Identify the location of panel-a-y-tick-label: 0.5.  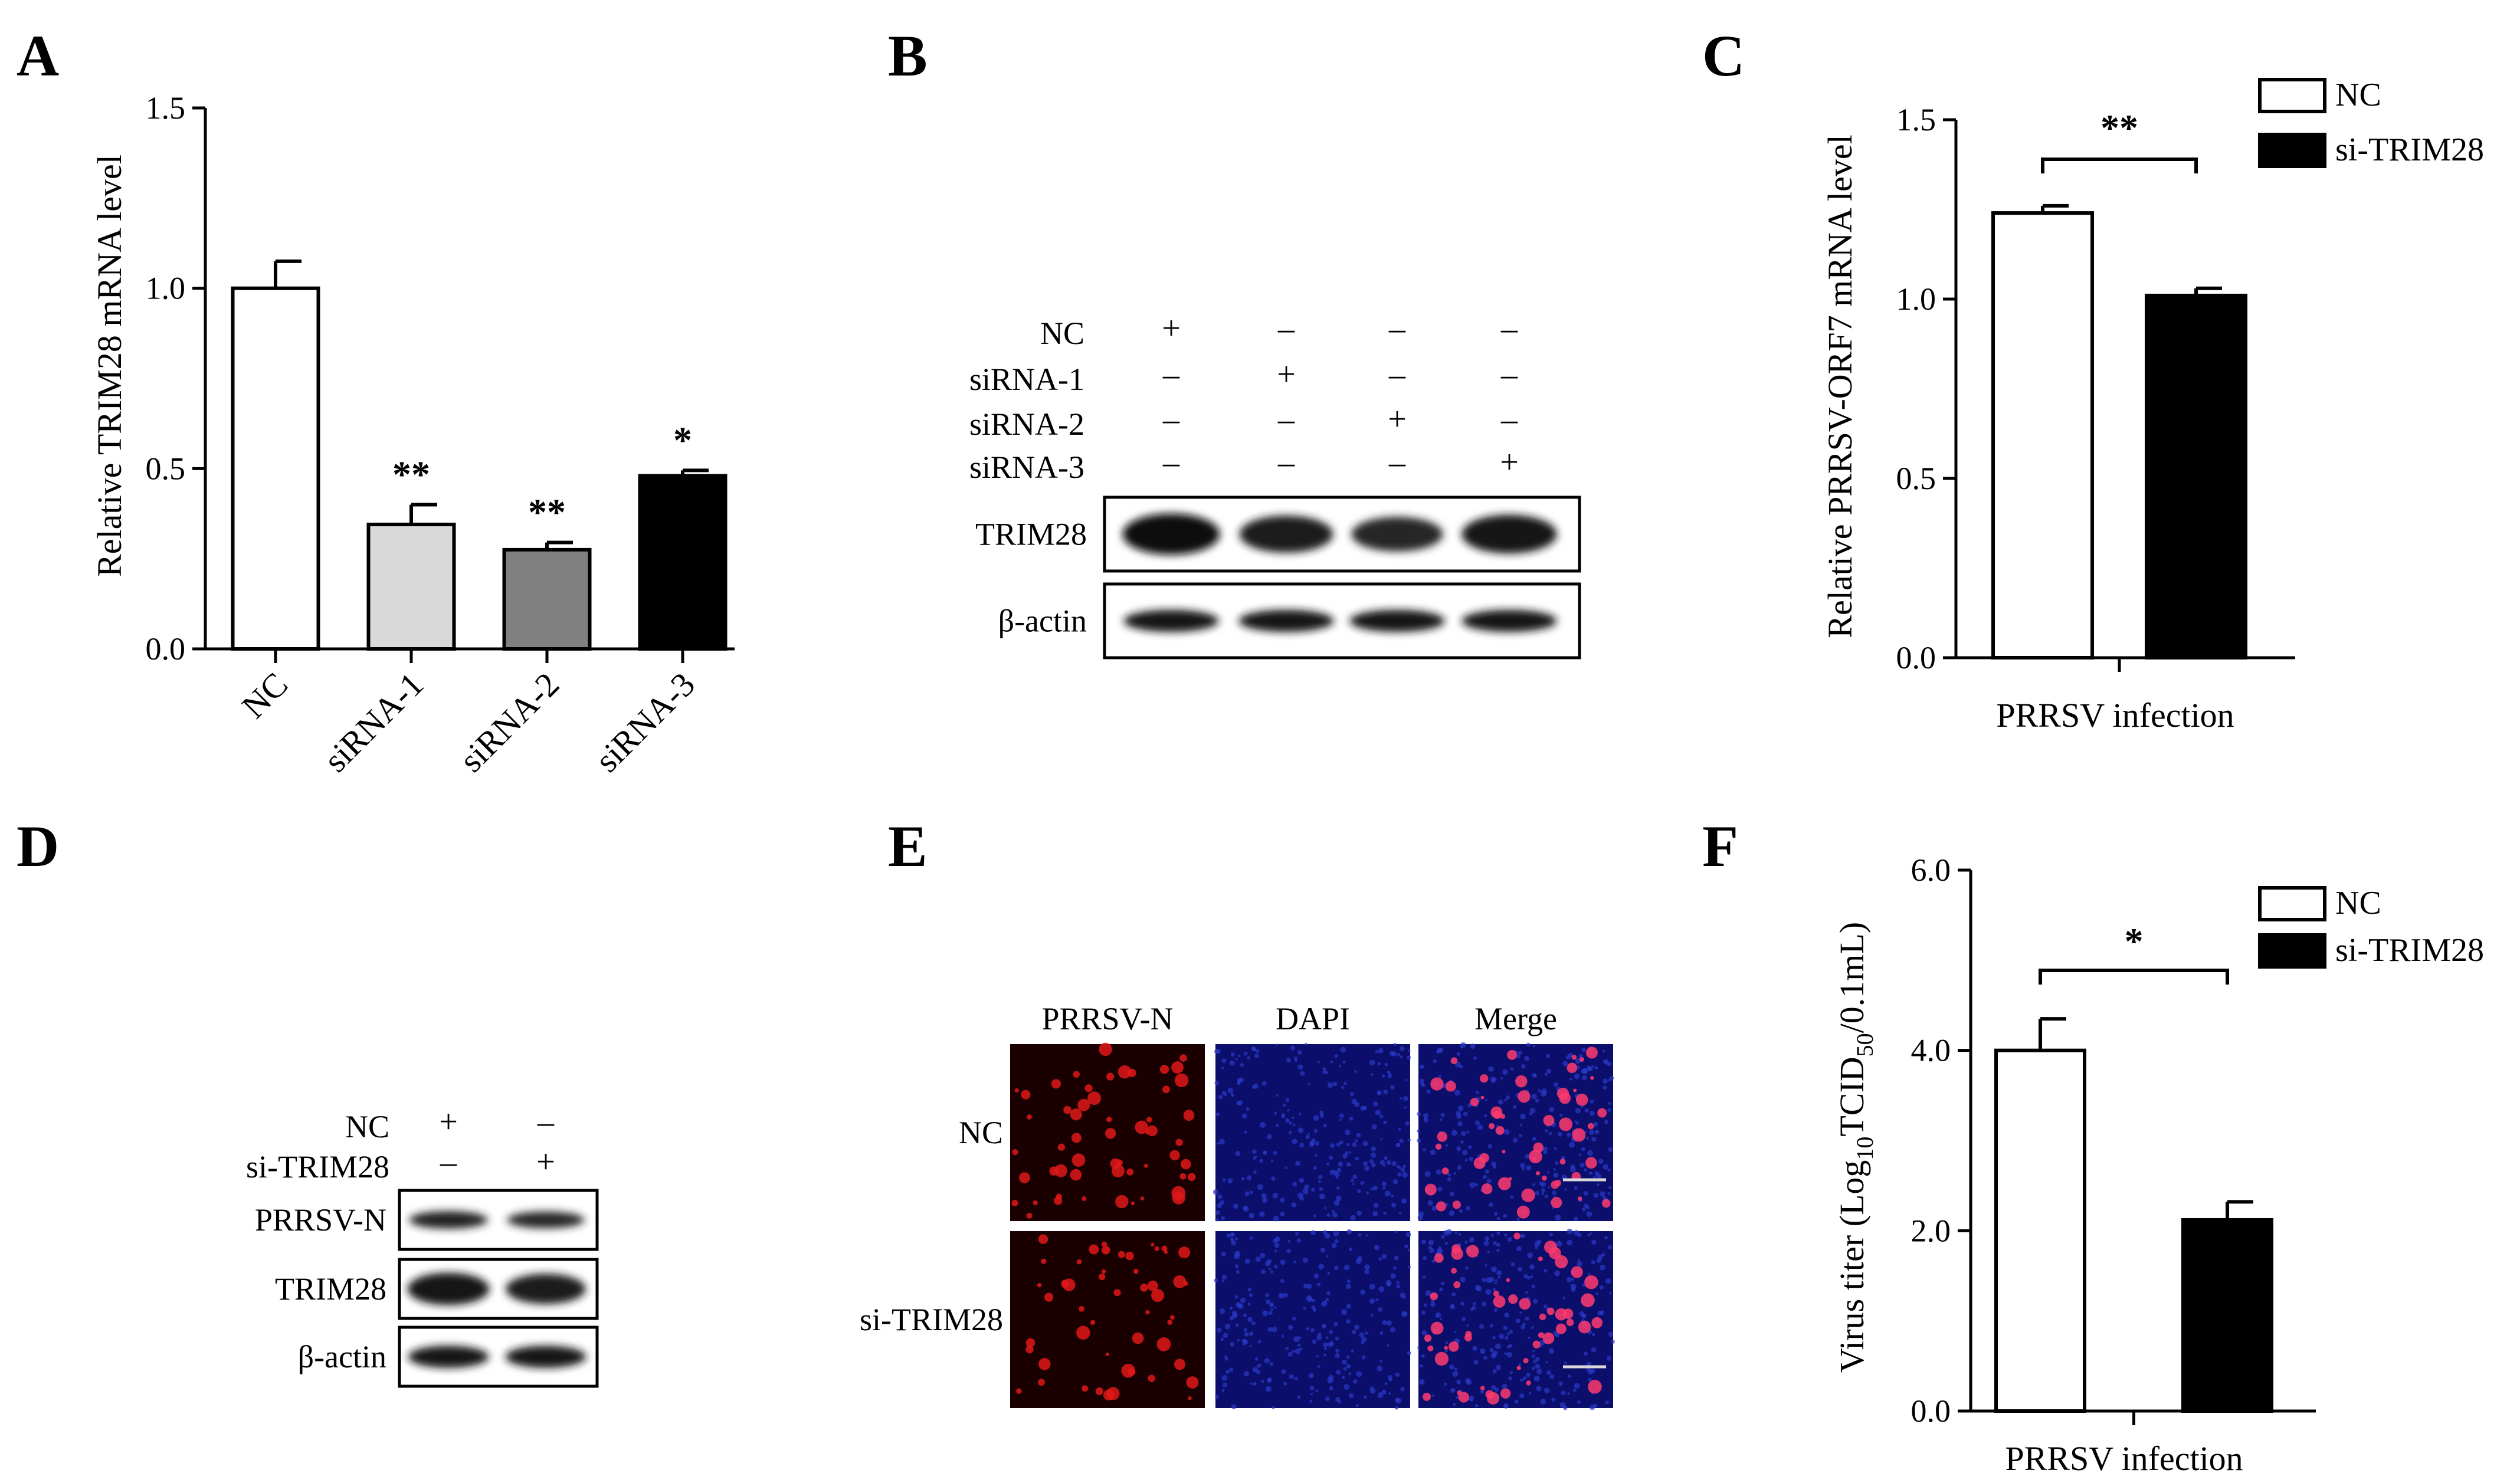
(166, 468).